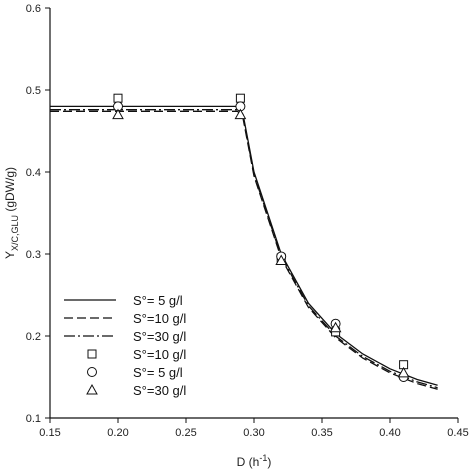 This screenshot has width=474, height=474. What do you see at coordinates (321, 433) in the screenshot?
I see `x-tick-label-4: 0.35` at bounding box center [321, 433].